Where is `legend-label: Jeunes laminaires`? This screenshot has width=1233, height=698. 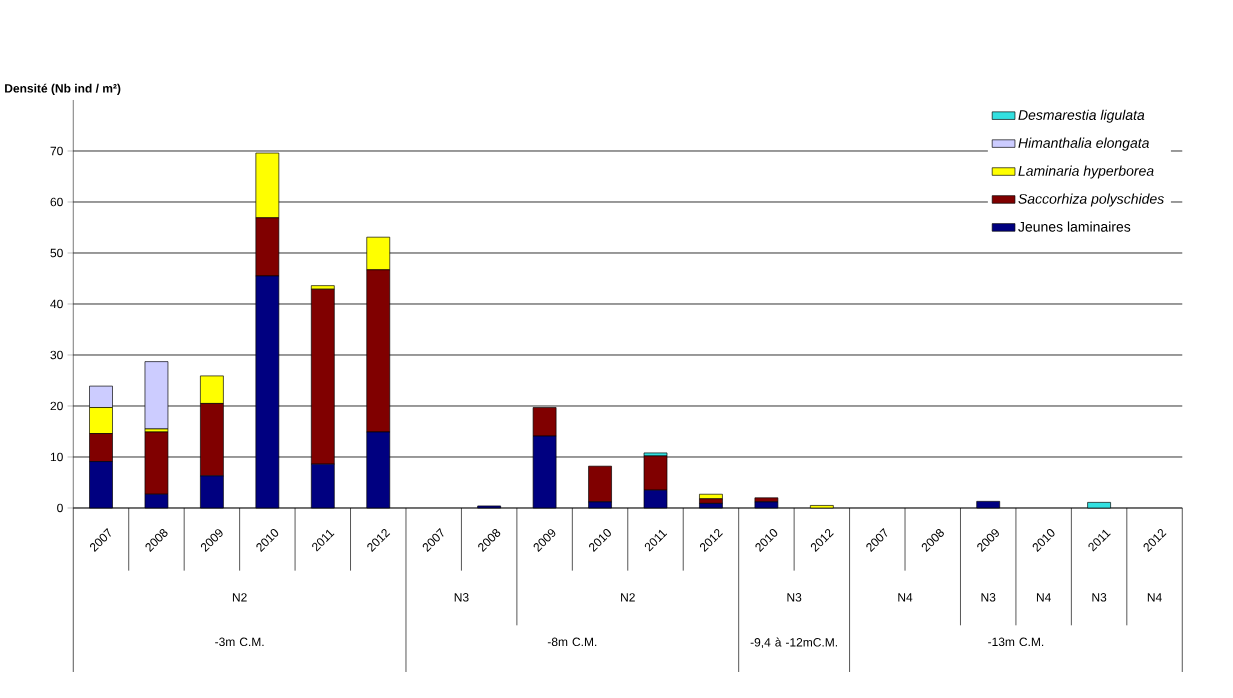
legend-label: Jeunes laminaires is located at coordinates (1074, 226).